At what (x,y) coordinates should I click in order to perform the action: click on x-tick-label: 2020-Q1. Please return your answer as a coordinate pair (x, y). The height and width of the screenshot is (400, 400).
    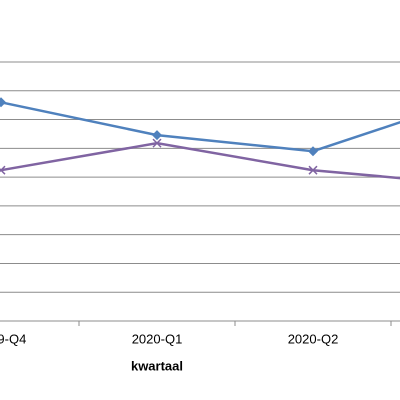
    Looking at the image, I should click on (157, 338).